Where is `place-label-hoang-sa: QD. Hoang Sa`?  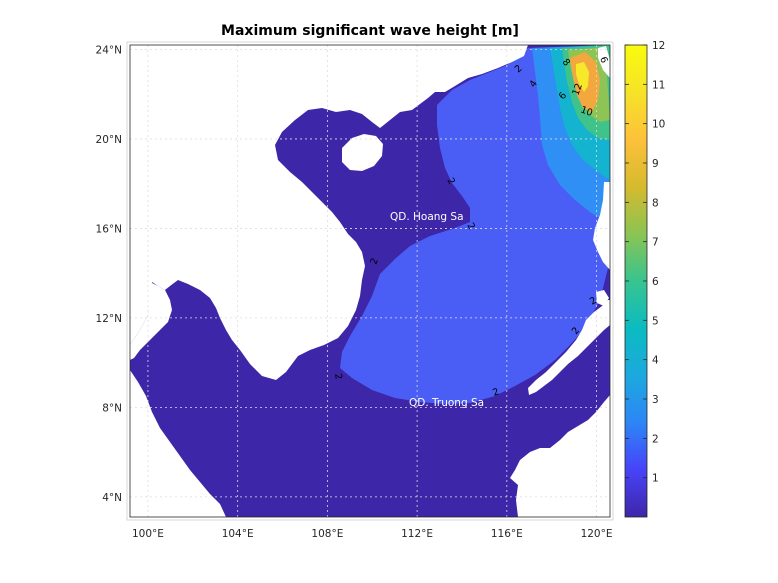
place-label-hoang-sa: QD. Hoang Sa is located at coordinates (427, 217).